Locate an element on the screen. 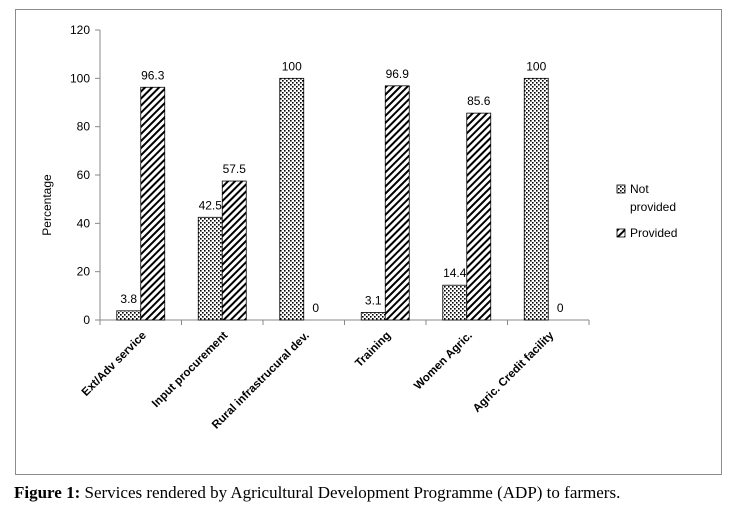  data-label: 42.5 is located at coordinates (211, 205).